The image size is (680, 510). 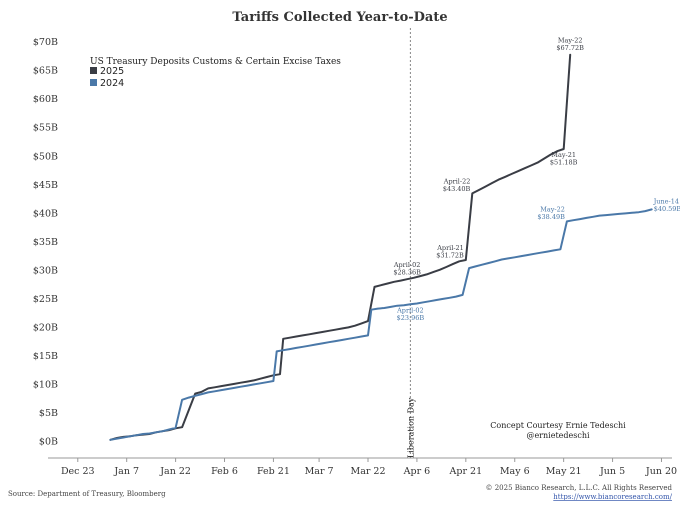 I want to click on y-tick-label: $25B, so click(x=45, y=299).